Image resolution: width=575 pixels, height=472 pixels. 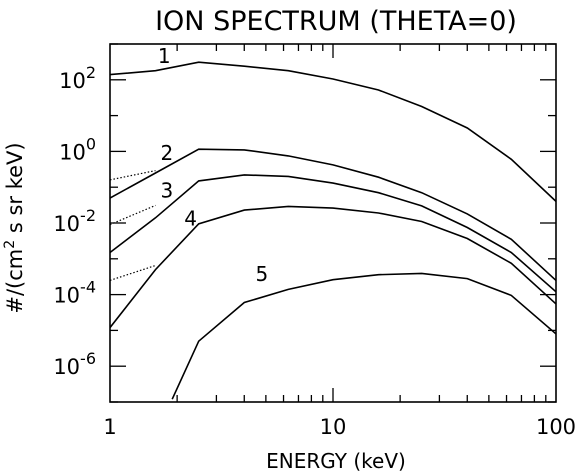 I want to click on y-tick-label: 10⁻², so click(x=74, y=221).